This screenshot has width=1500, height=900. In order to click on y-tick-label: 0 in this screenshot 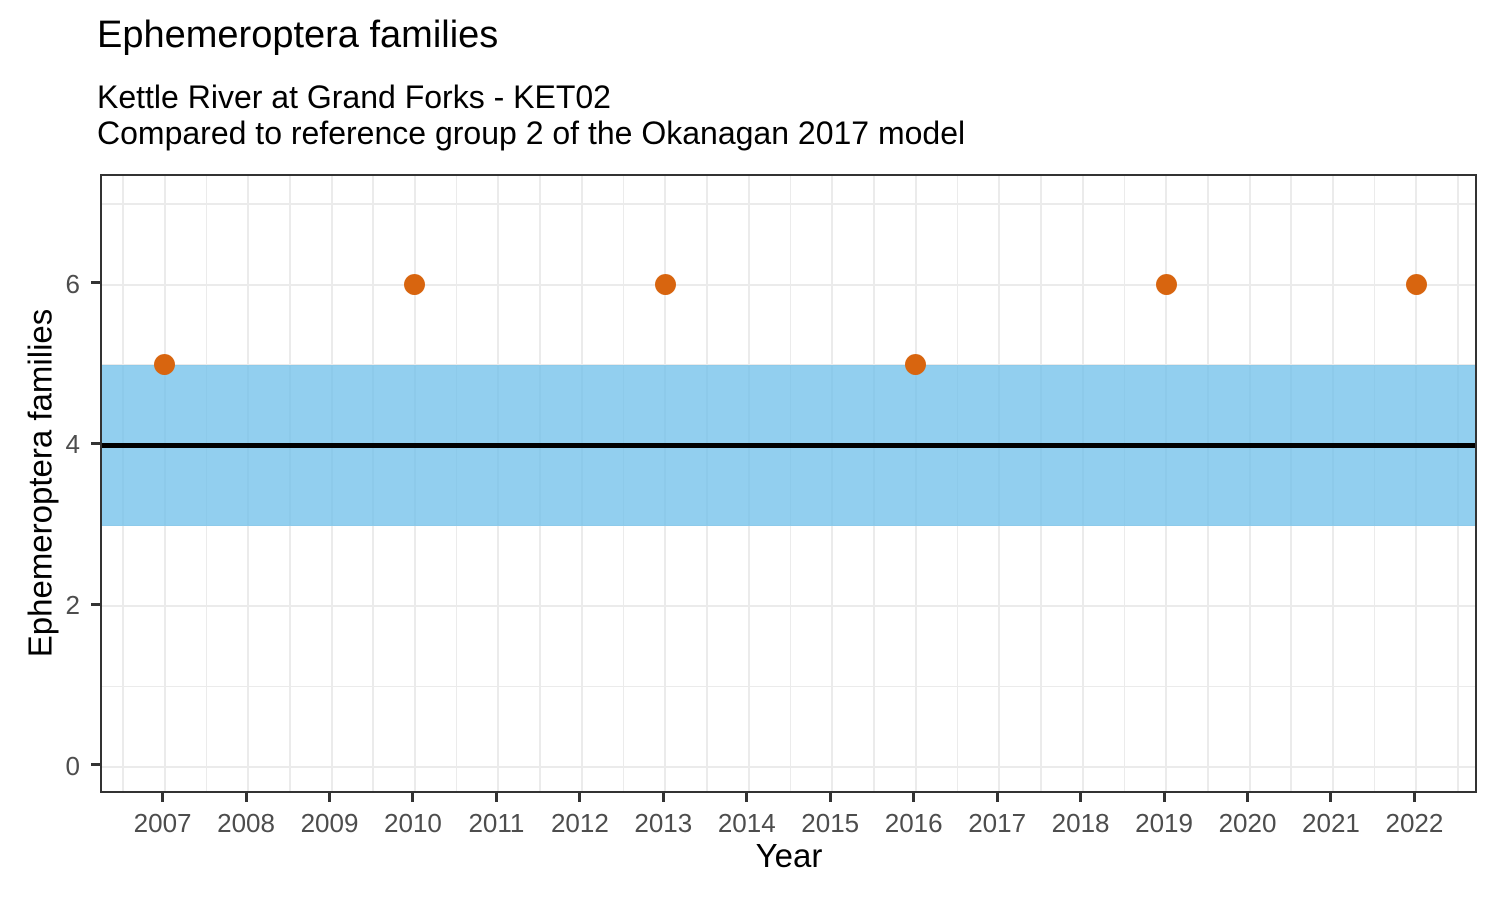, I will do `click(72, 765)`.